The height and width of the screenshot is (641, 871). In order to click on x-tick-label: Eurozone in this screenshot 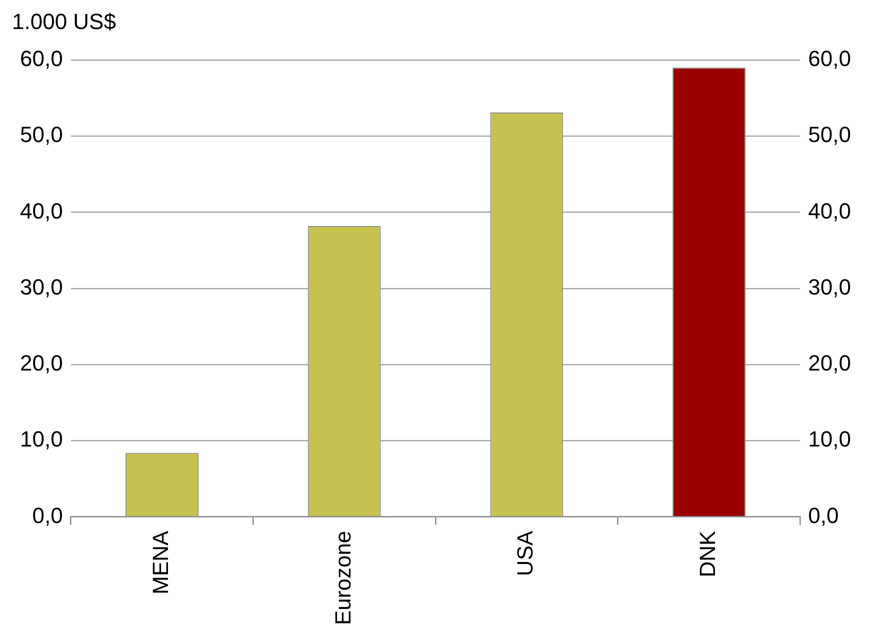, I will do `click(343, 578)`.